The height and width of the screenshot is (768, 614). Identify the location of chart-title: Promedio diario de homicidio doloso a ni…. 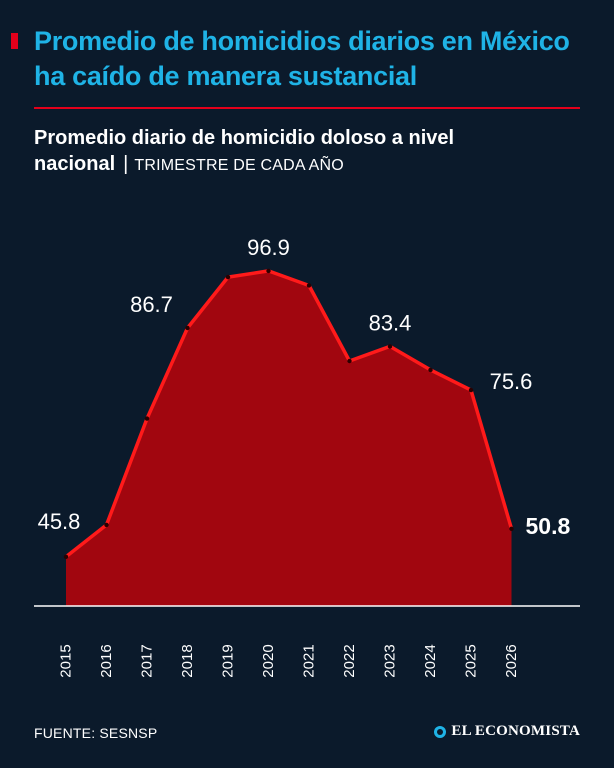
(244, 151).